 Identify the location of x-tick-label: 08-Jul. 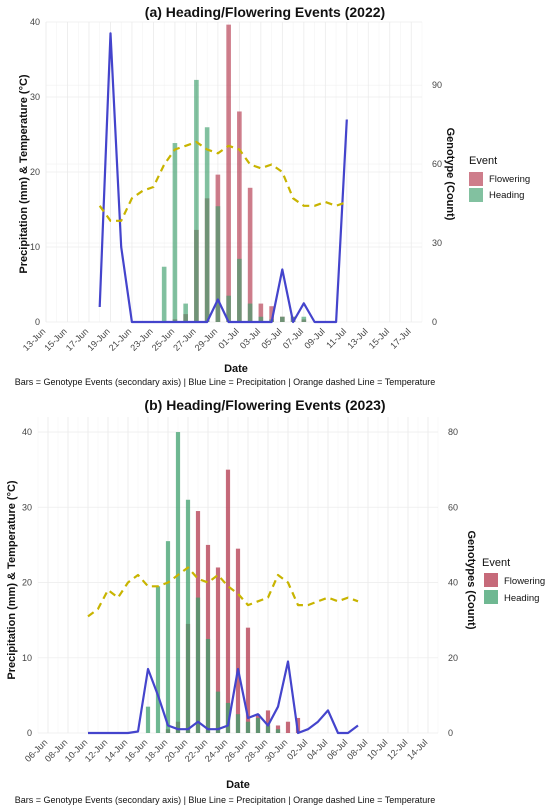
(357, 749).